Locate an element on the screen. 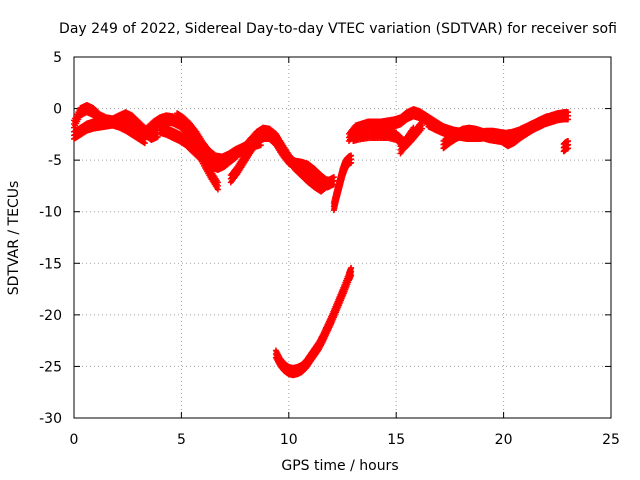 The image size is (640, 480). y-tick-label: -15 is located at coordinates (50, 264).